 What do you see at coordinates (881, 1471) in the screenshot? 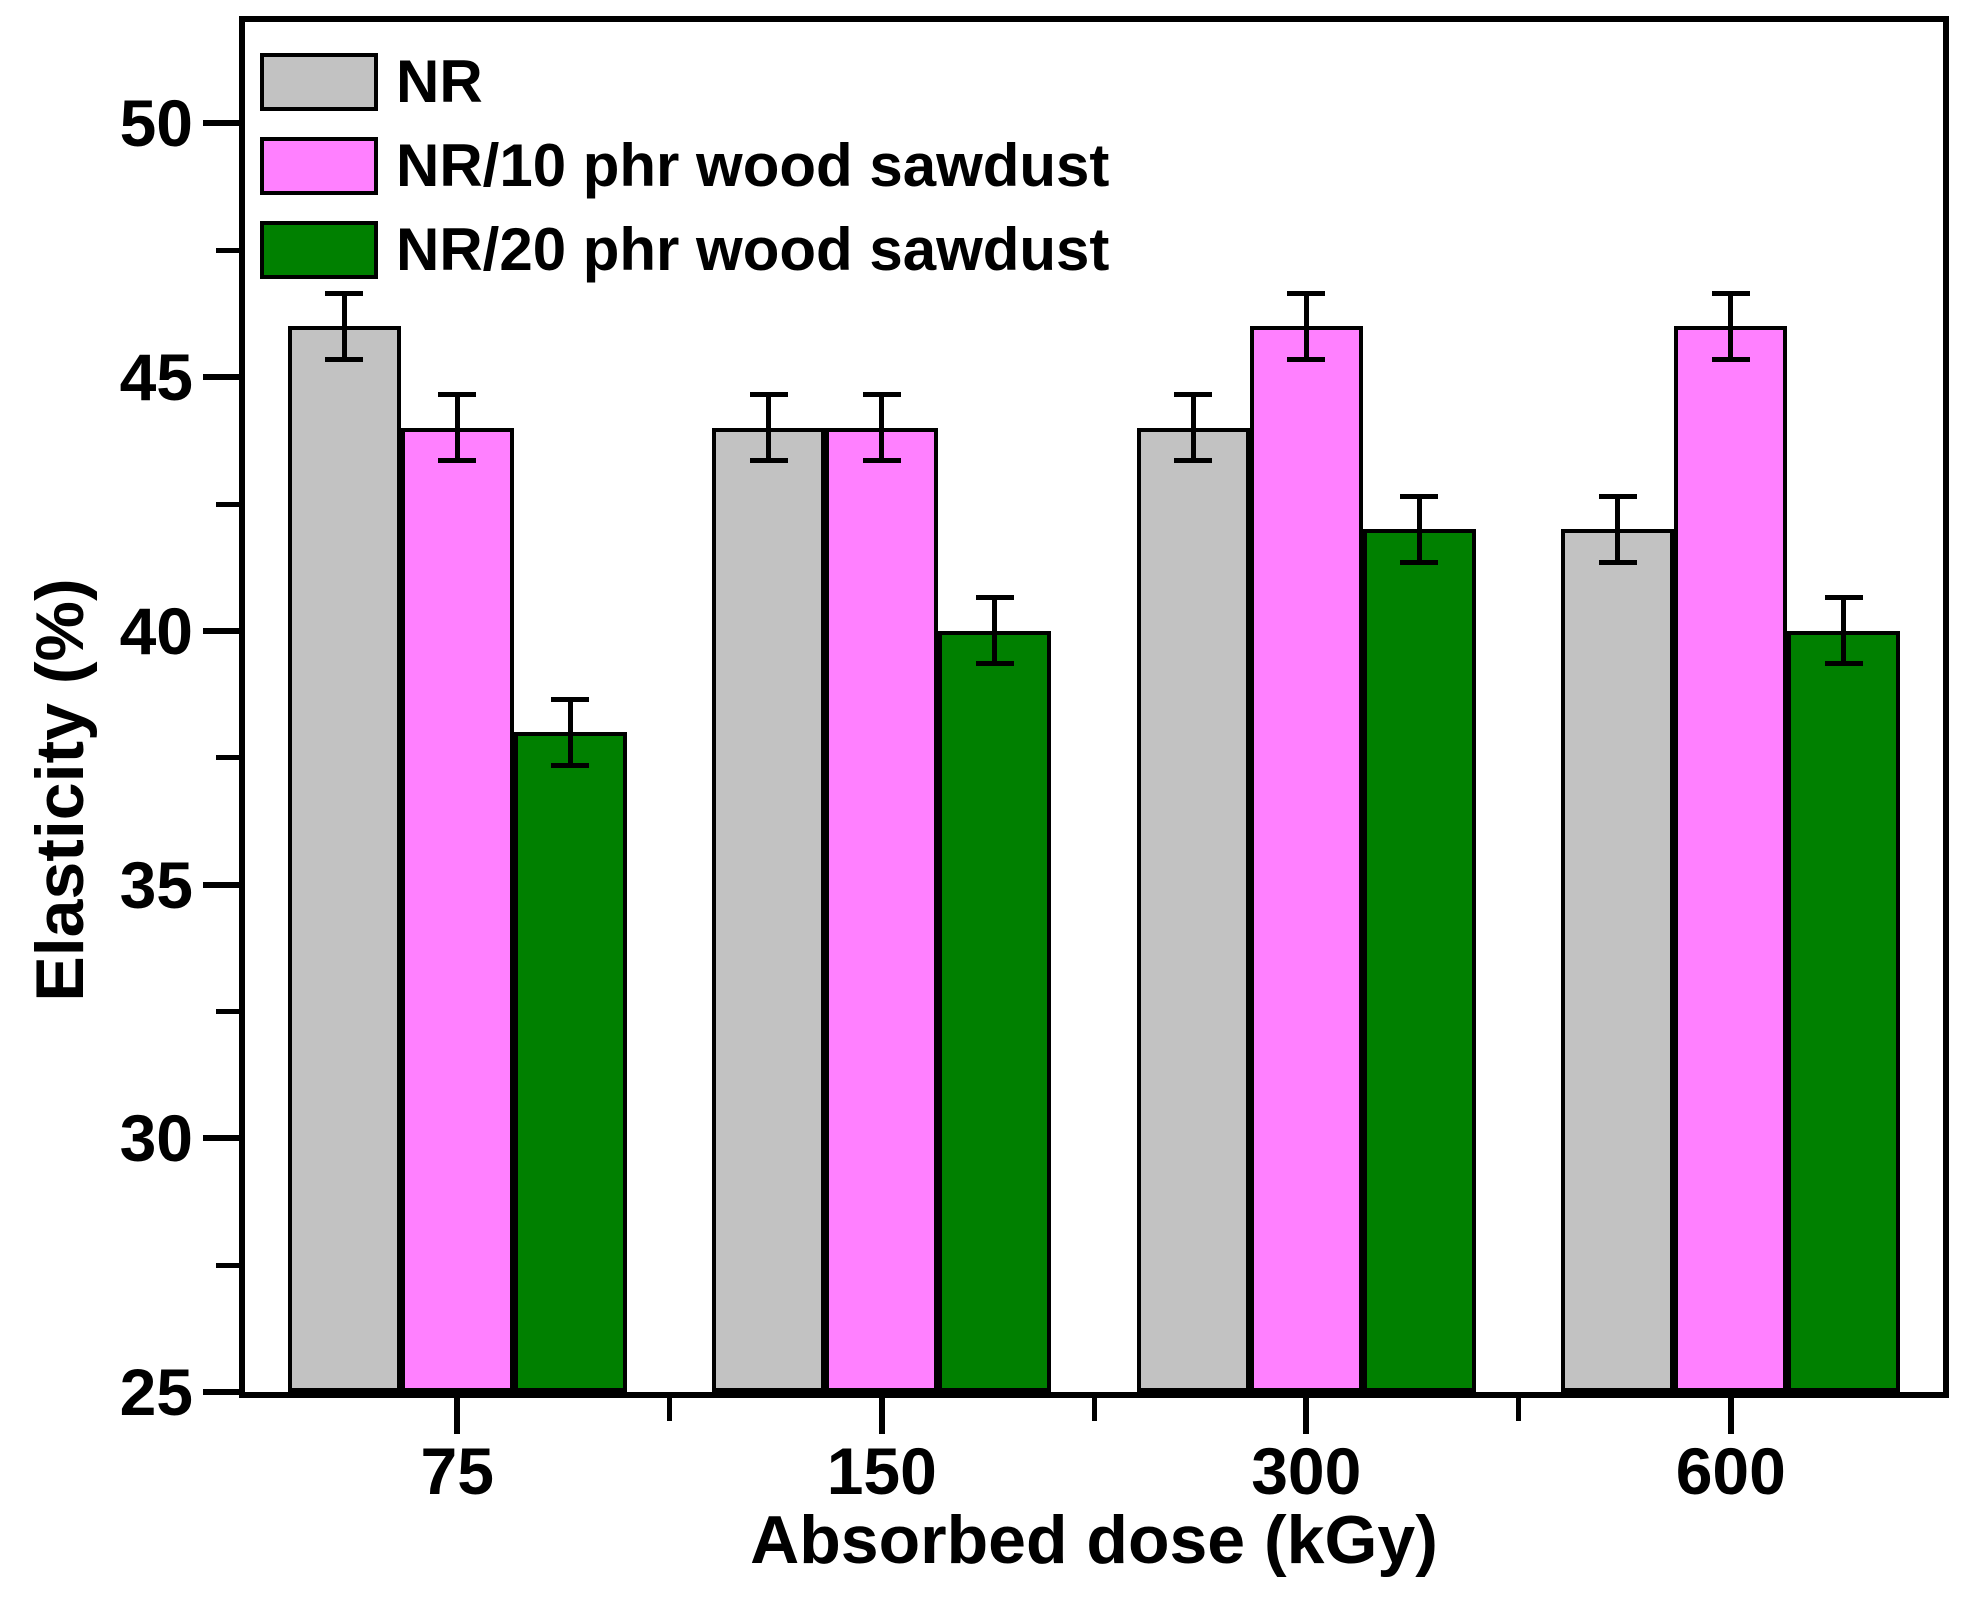
I see `x-axis-tick-label: 150` at bounding box center [881, 1471].